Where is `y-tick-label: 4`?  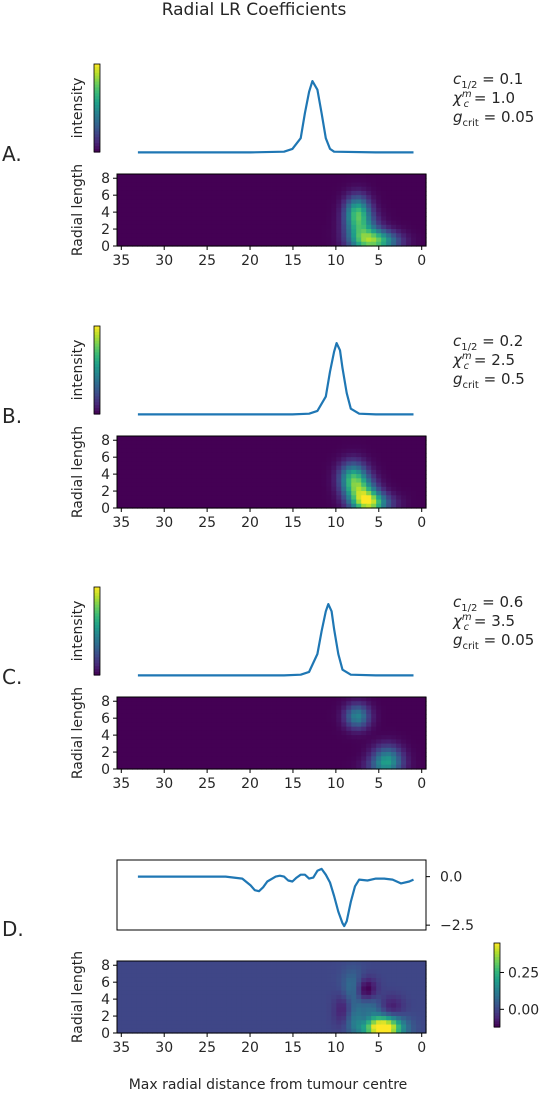
y-tick-label: 4 is located at coordinates (105, 475).